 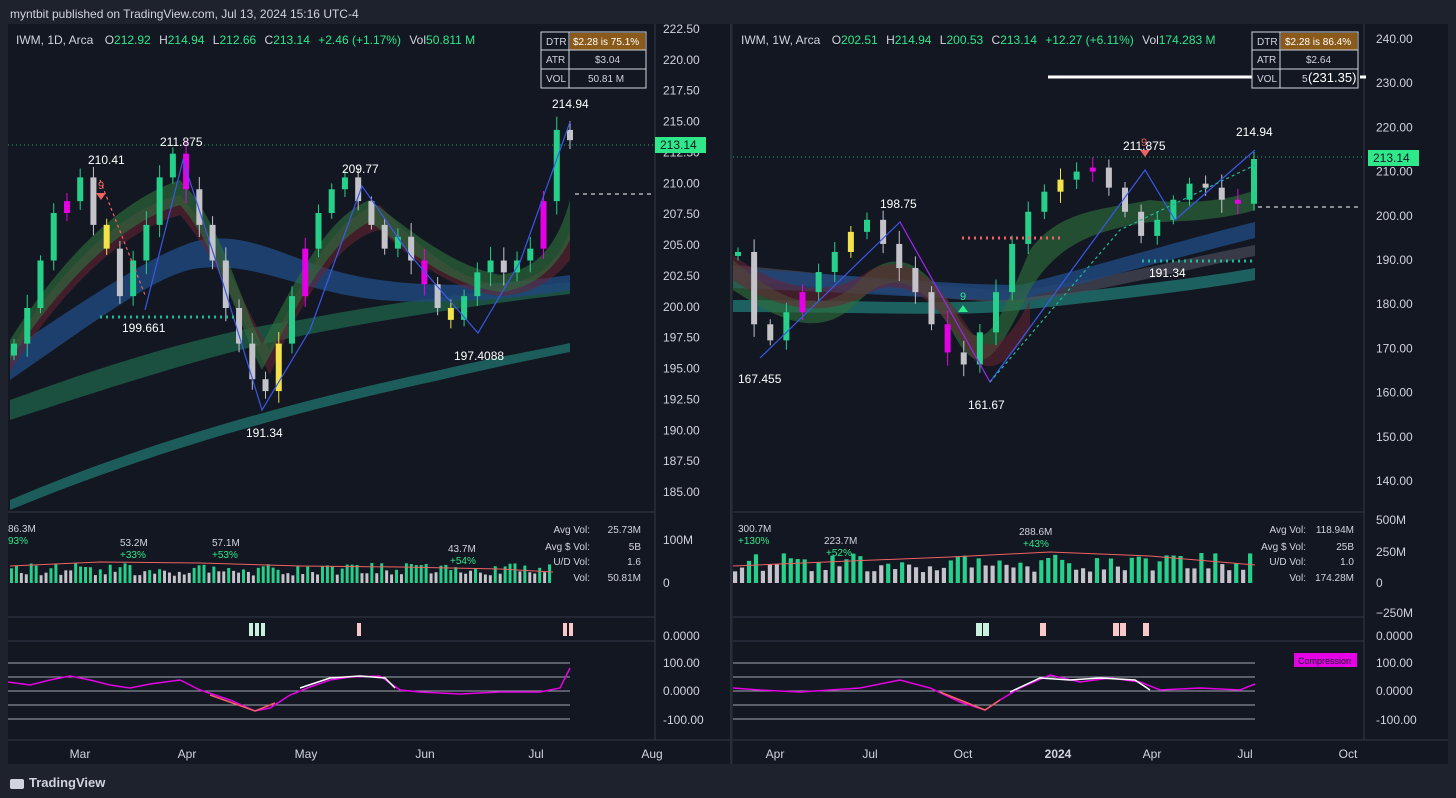 I want to click on tradingview-brand: TradingView, so click(x=57, y=782).